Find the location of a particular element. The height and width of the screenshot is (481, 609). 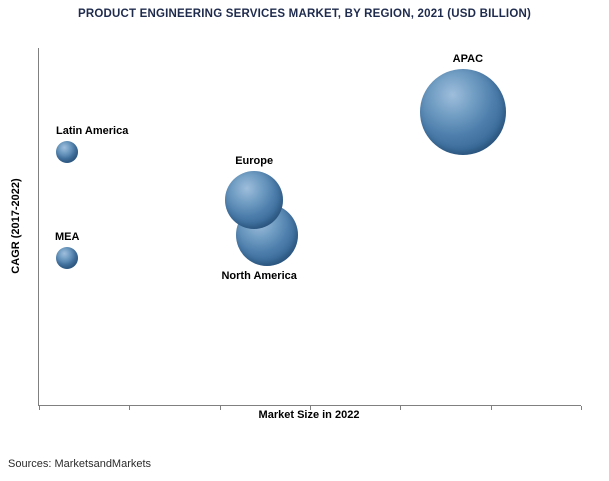

y-axis-label: CAGR (2017-2022) is located at coordinates (16, 226).